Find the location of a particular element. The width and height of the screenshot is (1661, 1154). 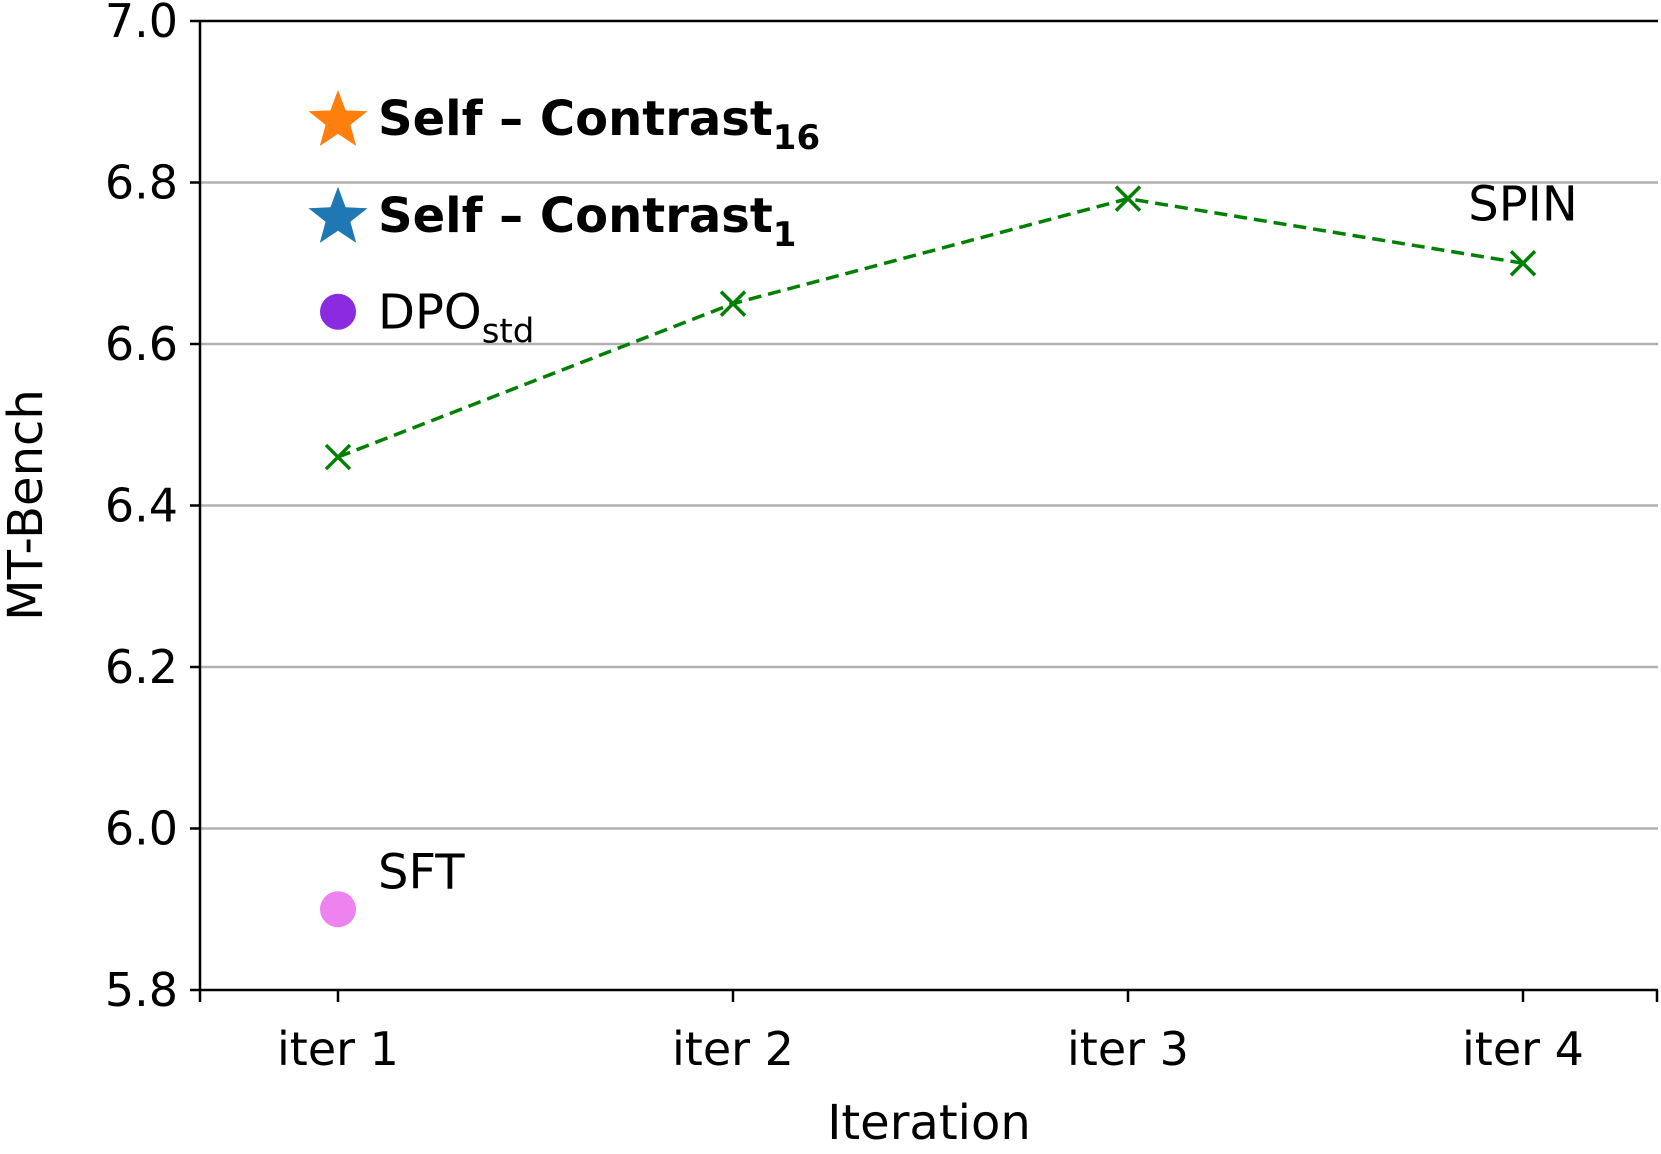

y-tick-label: 6.0 is located at coordinates (141, 829).